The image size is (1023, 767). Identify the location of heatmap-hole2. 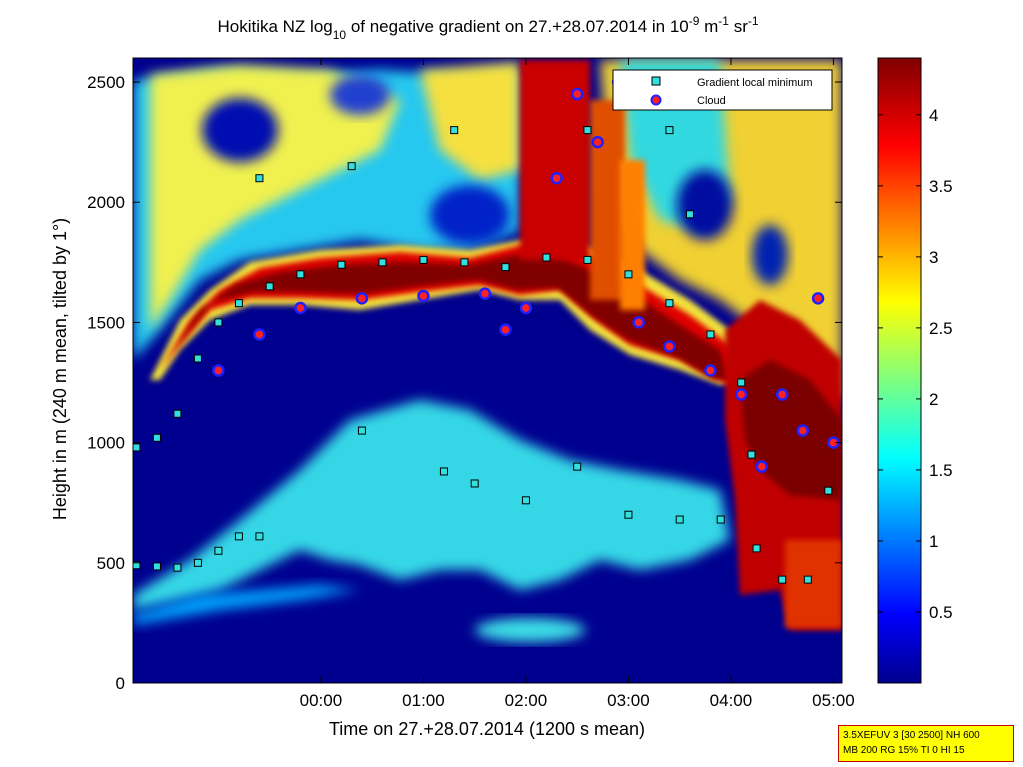
(470, 215).